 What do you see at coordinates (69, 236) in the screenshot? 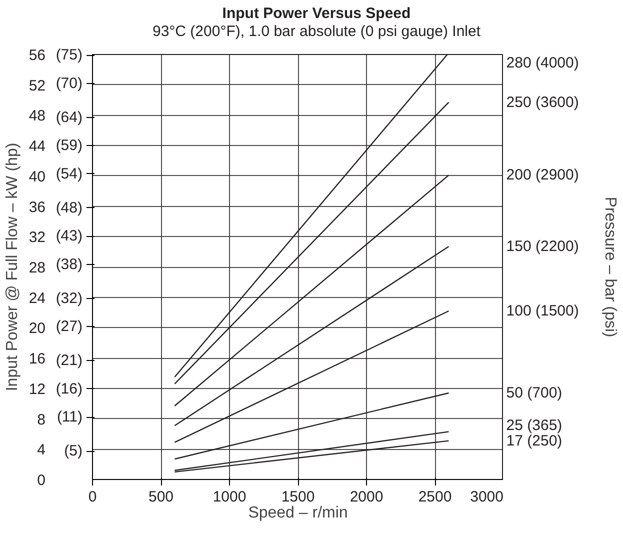
I see `y3-tick-label: (43)` at bounding box center [69, 236].